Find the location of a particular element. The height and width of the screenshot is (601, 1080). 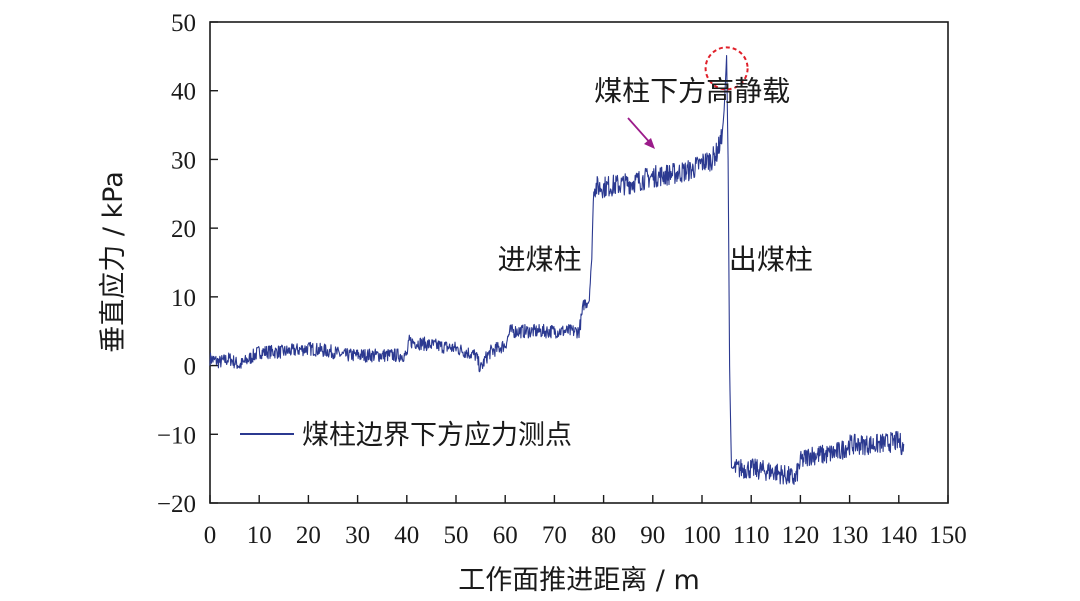

x-axis-ticks: 0 10 20 30 40 50 60 70 80 90 100 110 120 130 140 150 is located at coordinates (585, 522).